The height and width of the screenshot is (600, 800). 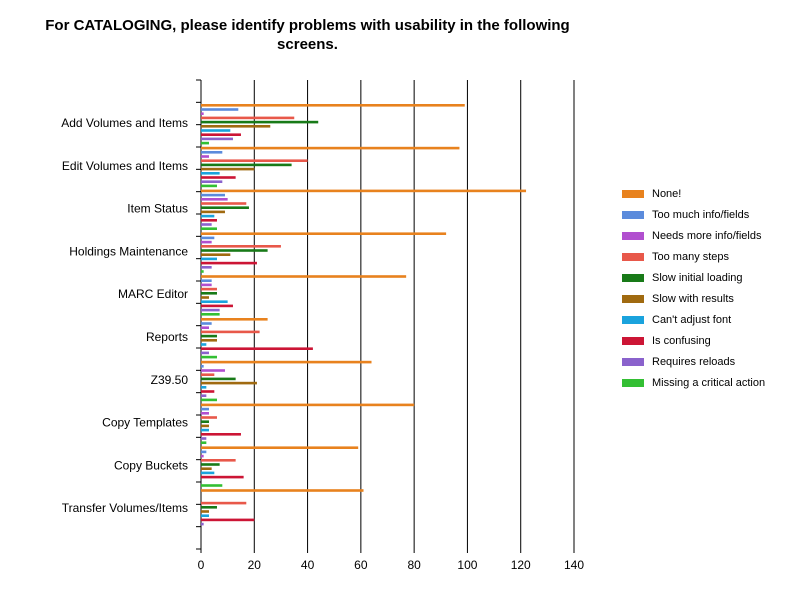 I want to click on category-label: Copy Buckets, so click(x=151, y=465).